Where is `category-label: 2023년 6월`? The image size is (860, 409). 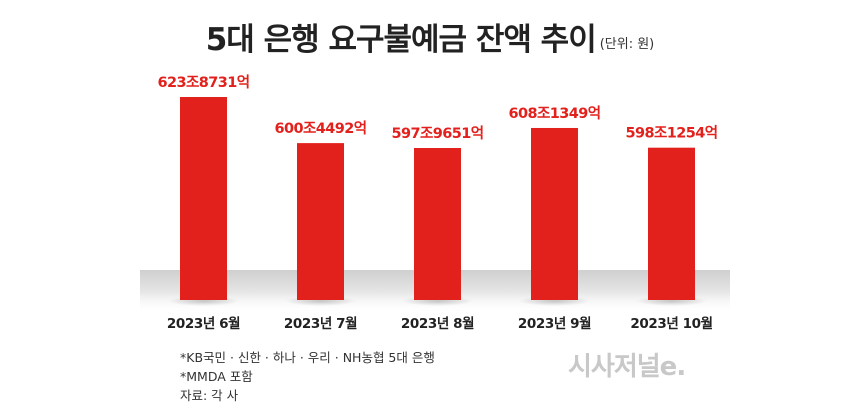
category-label: 2023년 6월 is located at coordinates (203, 323).